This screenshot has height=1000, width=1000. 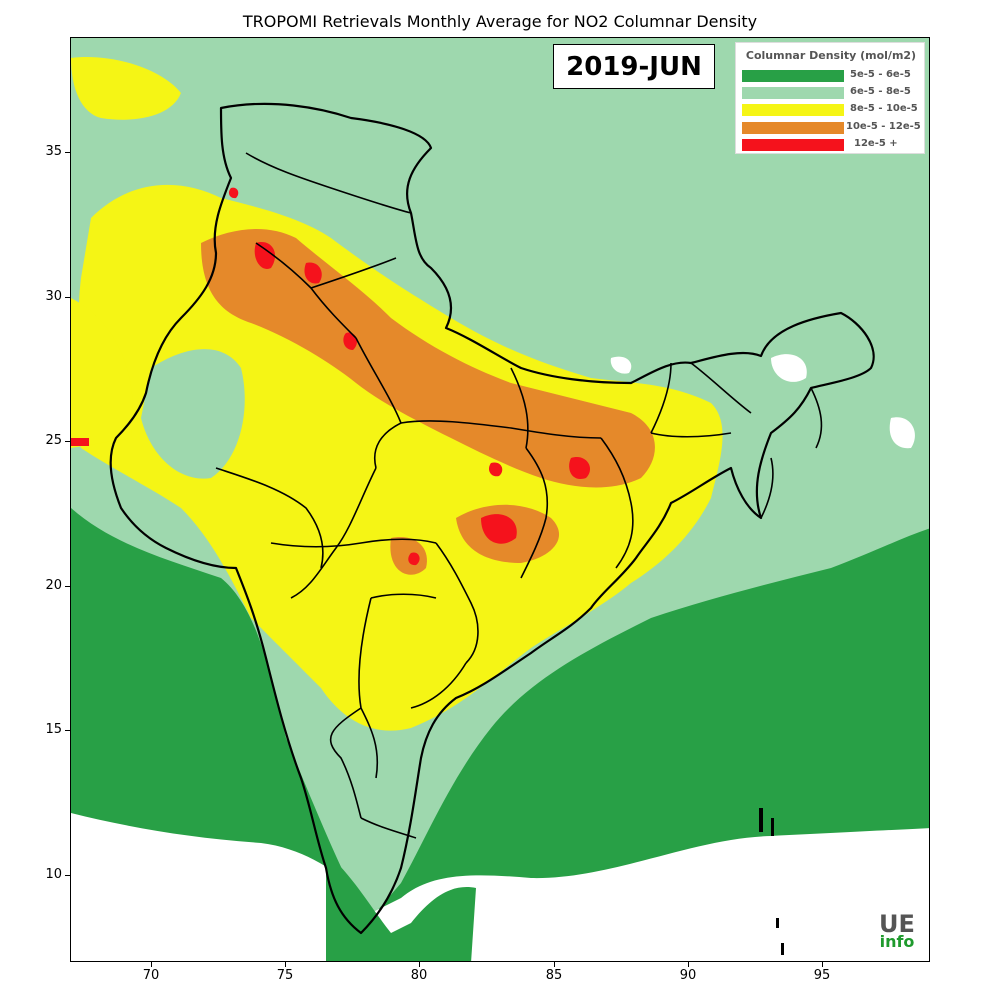 I want to click on ue-info-logo: UE info, so click(x=897, y=933).